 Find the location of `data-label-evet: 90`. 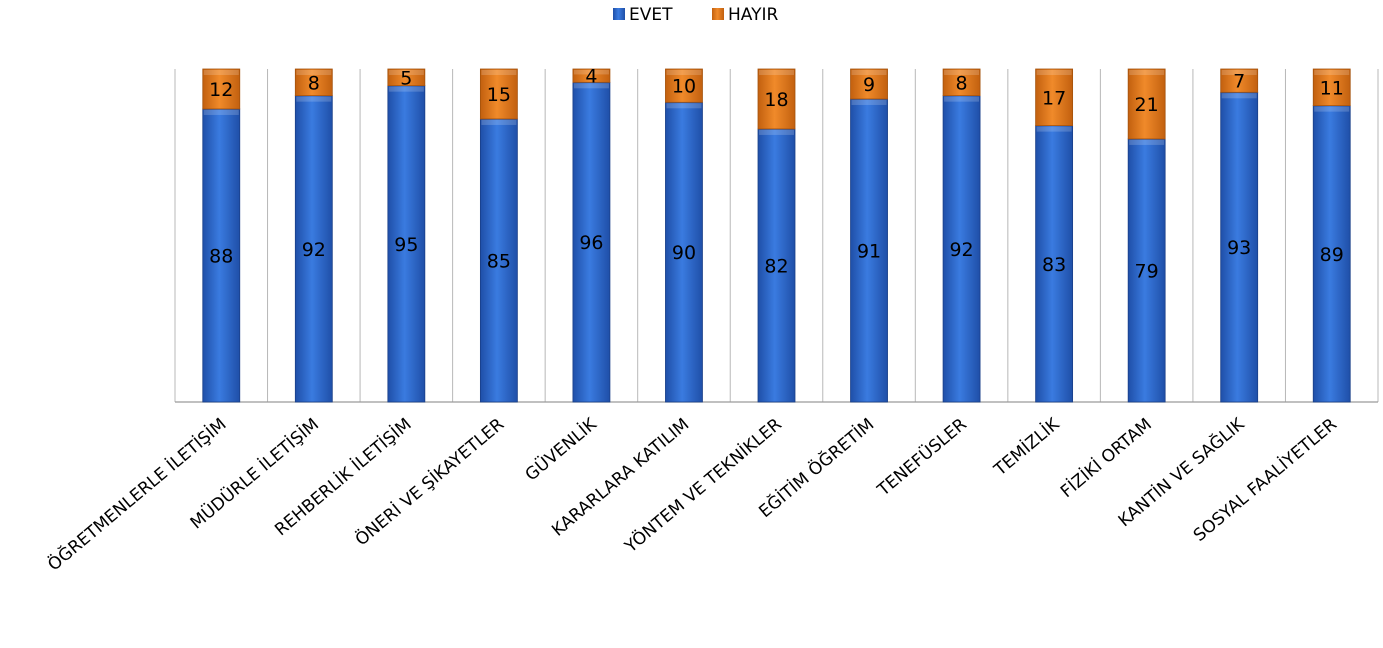

data-label-evet: 90 is located at coordinates (684, 253).